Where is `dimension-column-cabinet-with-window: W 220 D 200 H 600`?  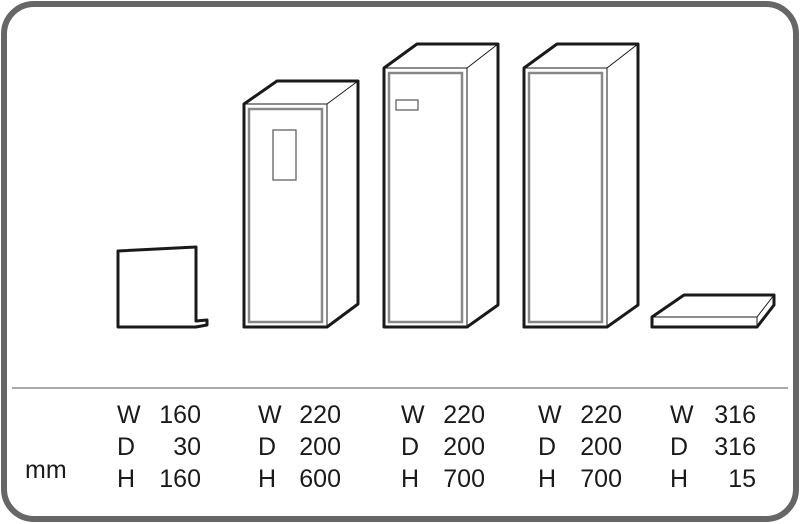 dimension-column-cabinet-with-window: W 220 D 200 H 600 is located at coordinates (299, 447).